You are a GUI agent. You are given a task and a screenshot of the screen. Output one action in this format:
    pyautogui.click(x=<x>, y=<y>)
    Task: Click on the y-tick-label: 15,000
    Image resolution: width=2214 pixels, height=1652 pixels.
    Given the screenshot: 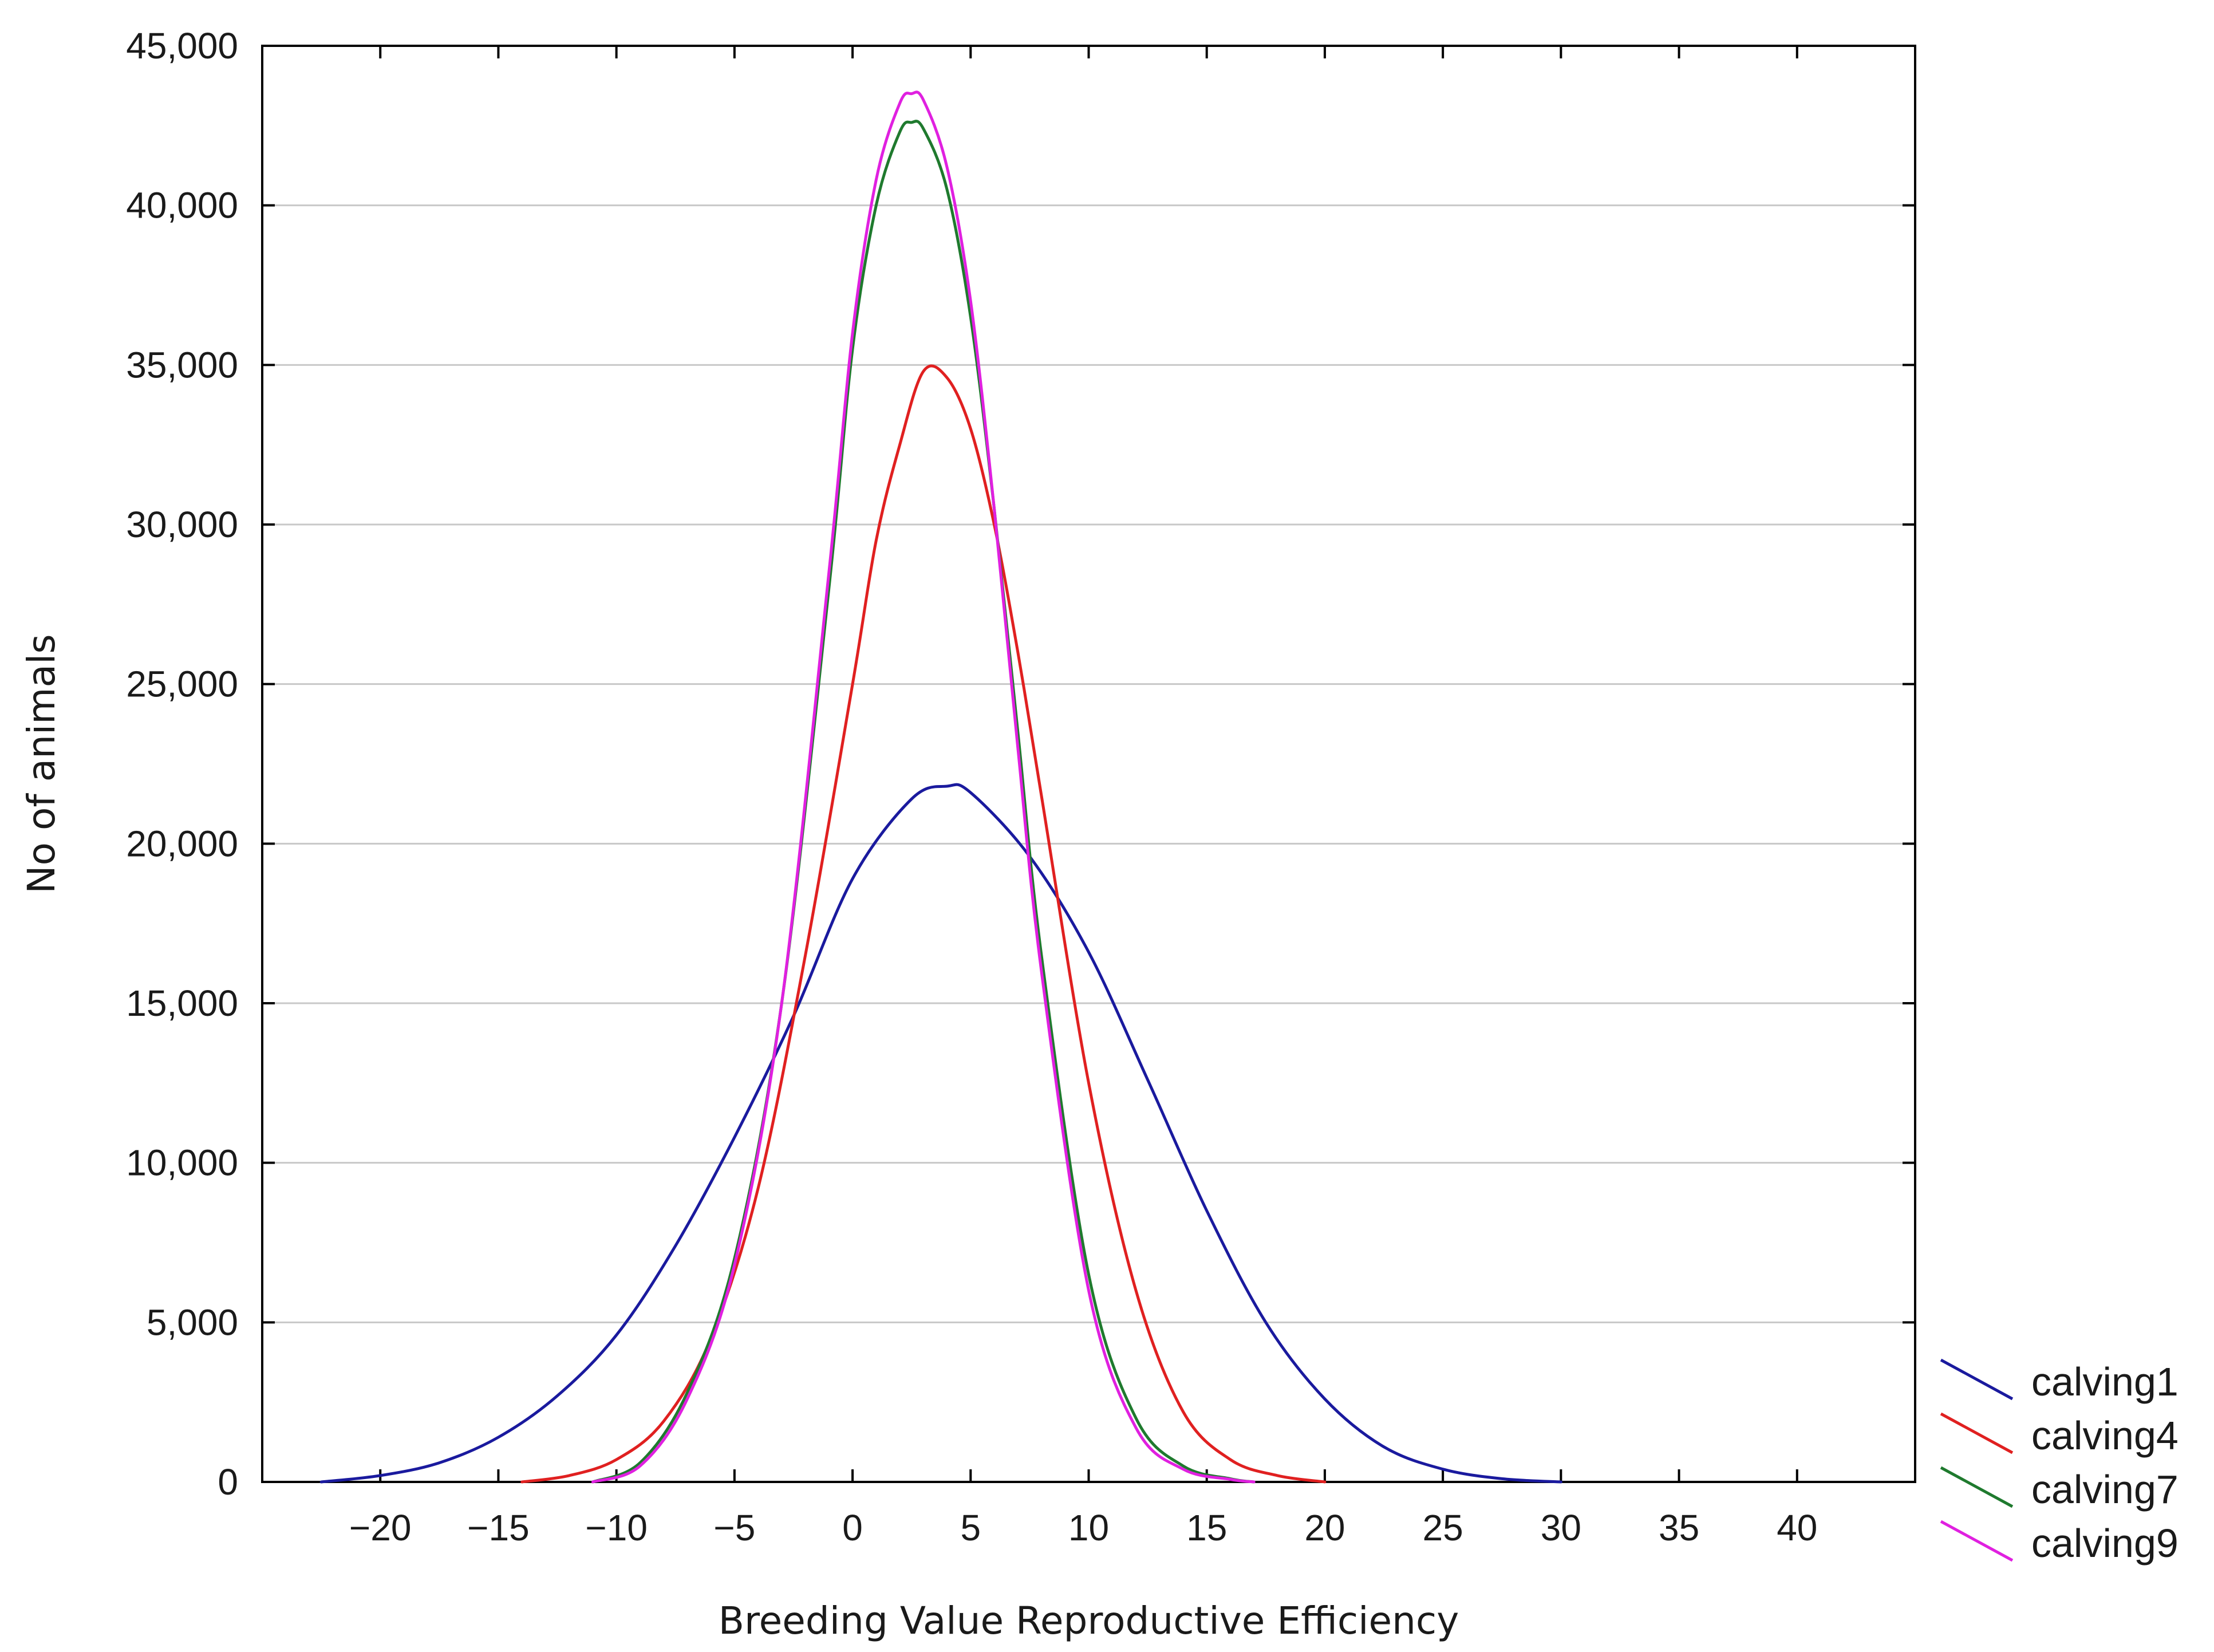 What is the action you would take?
    pyautogui.click(x=182, y=1004)
    